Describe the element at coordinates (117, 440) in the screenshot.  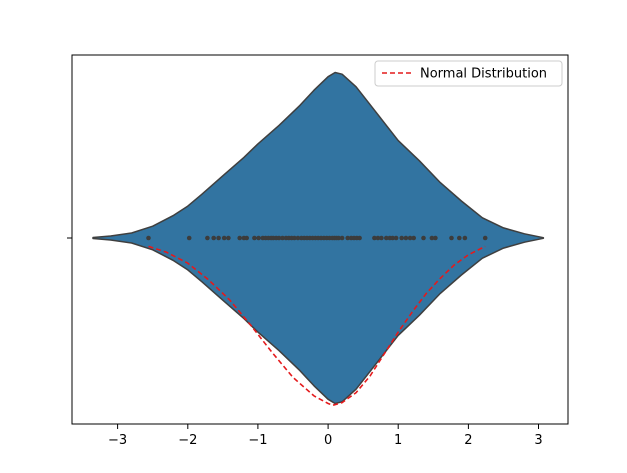
I see `x-tick-label: −3` at that location.